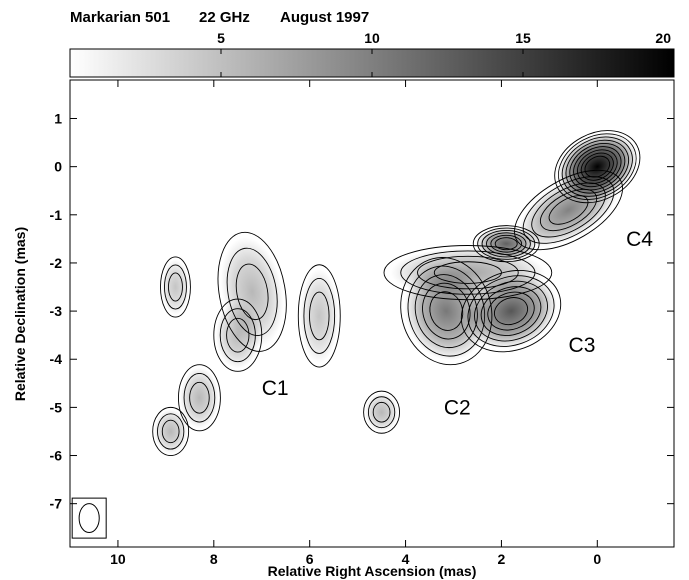 The width and height of the screenshot is (689, 580). Describe the element at coordinates (20, 314) in the screenshot. I see `y-axis-label: Relative Declination (mas)` at that location.